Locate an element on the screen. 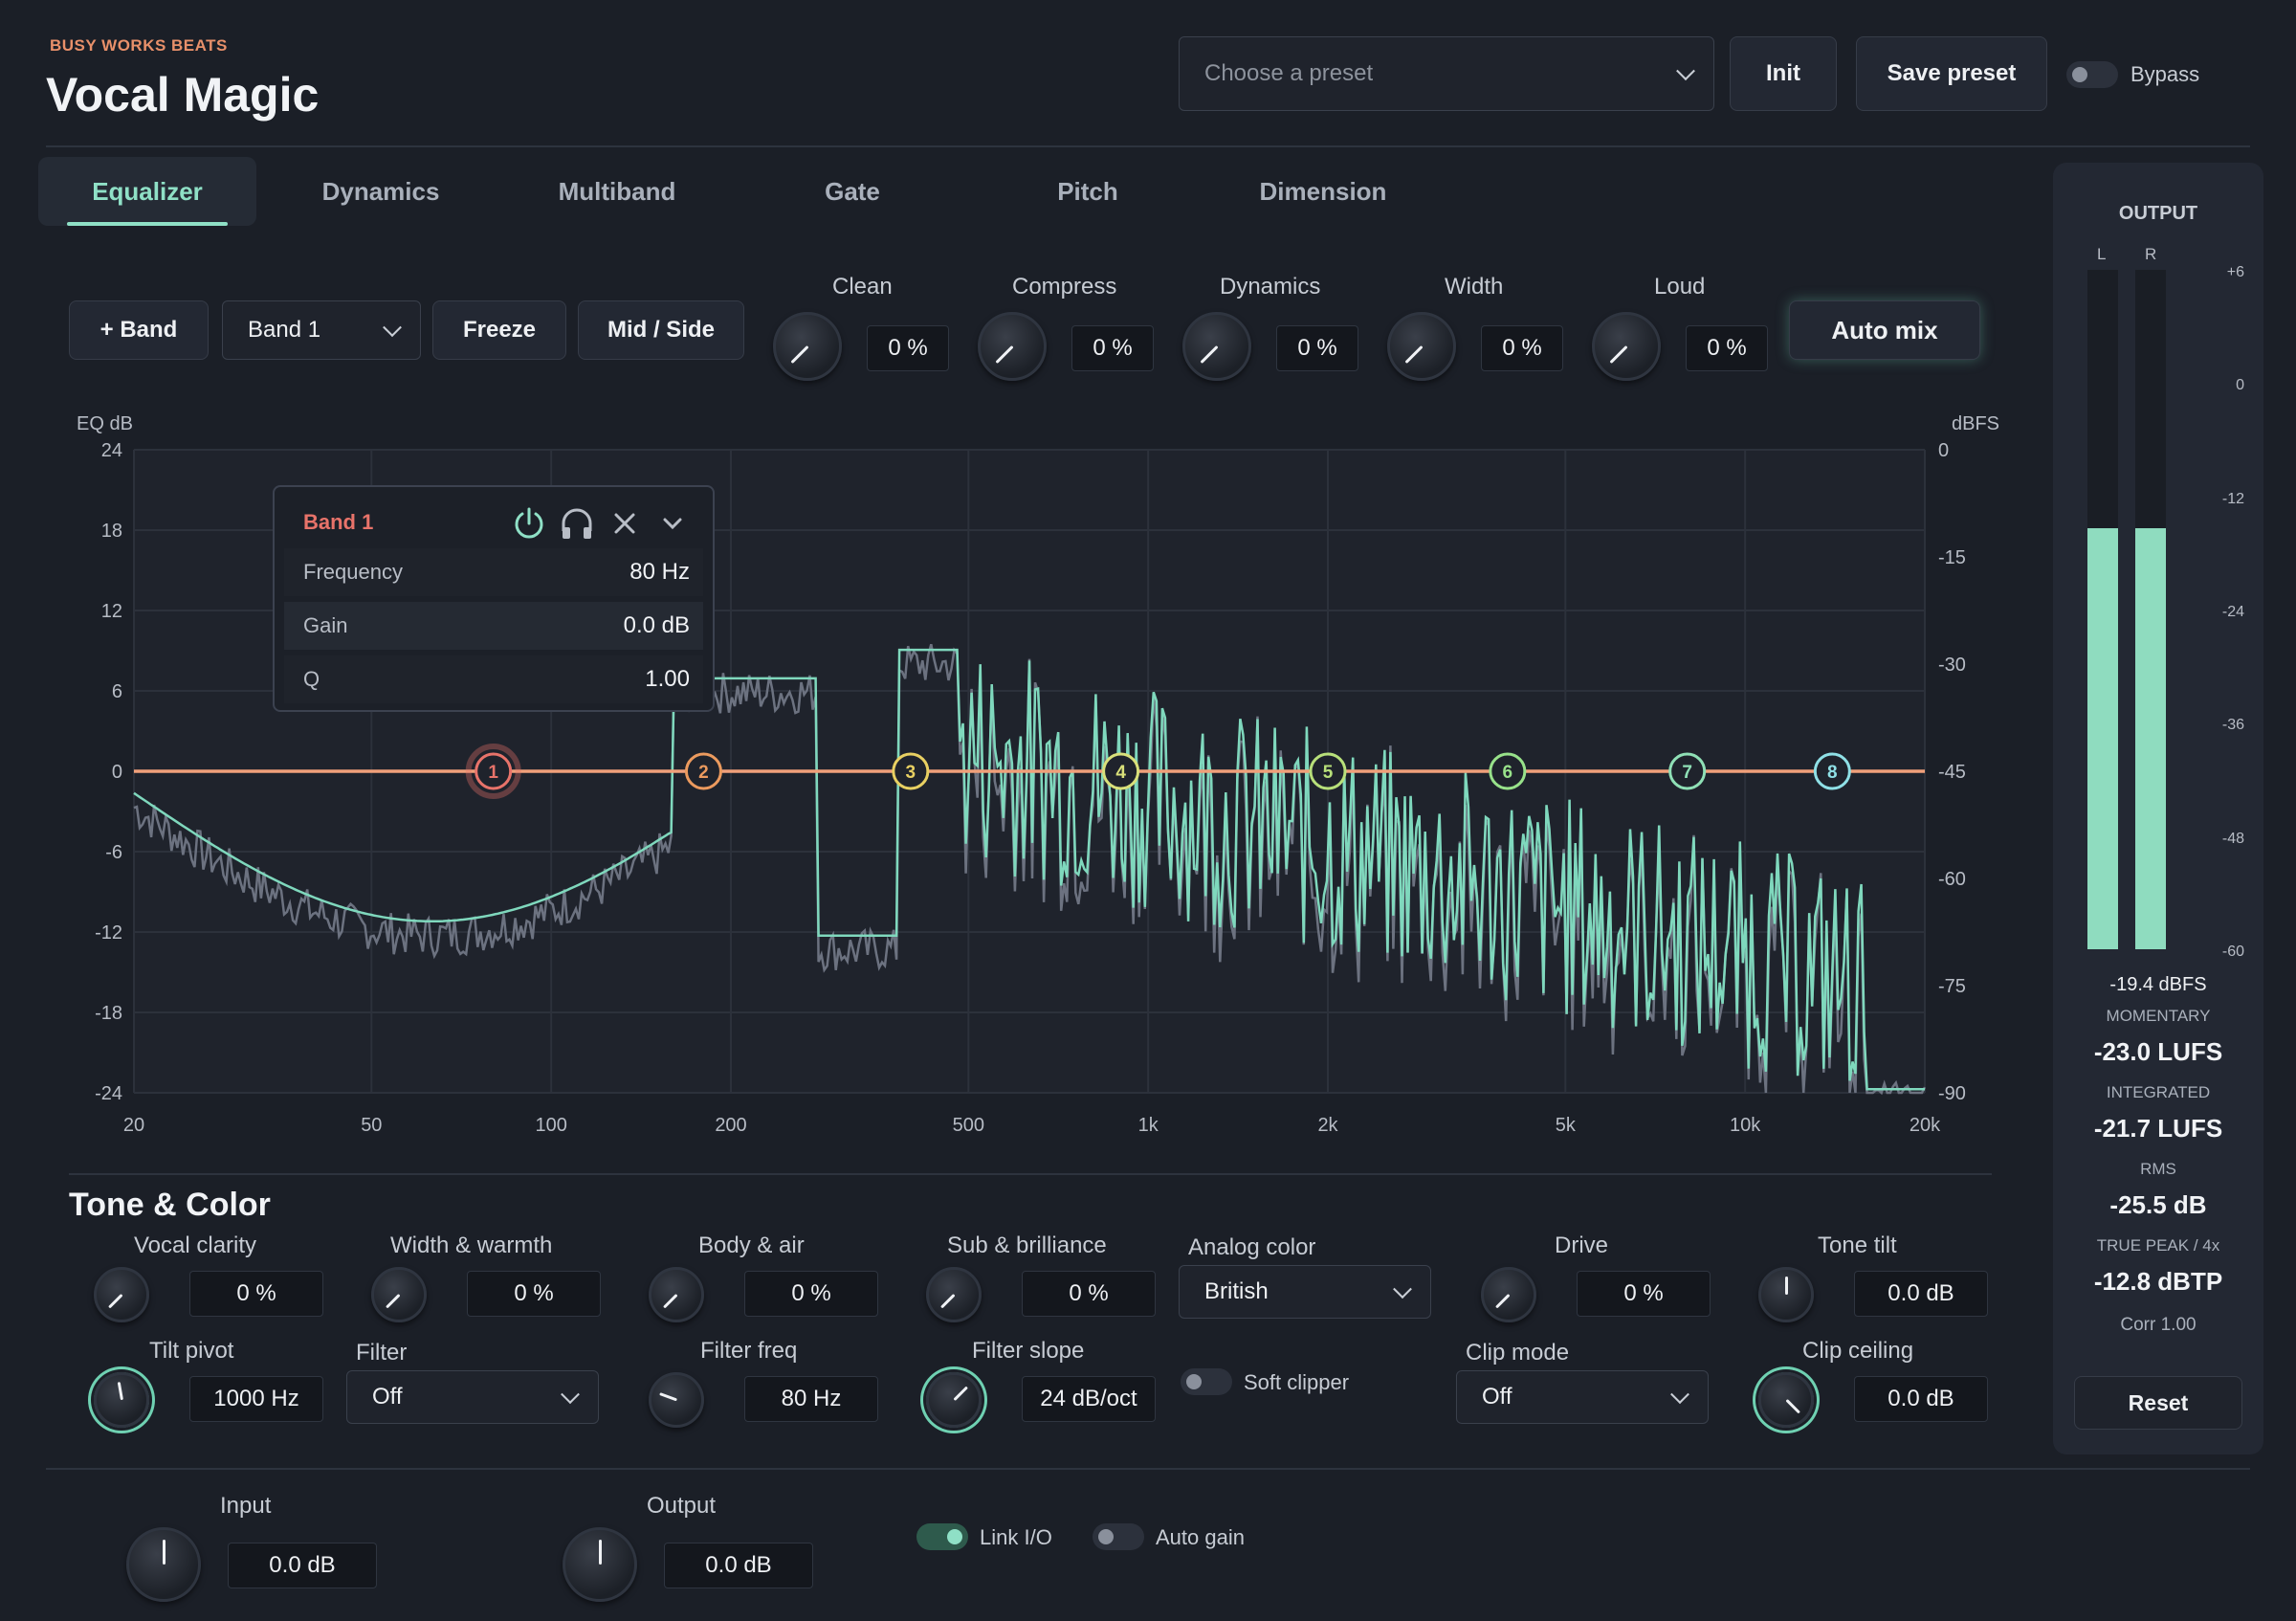  band-node-1: 1 is located at coordinates (493, 771).